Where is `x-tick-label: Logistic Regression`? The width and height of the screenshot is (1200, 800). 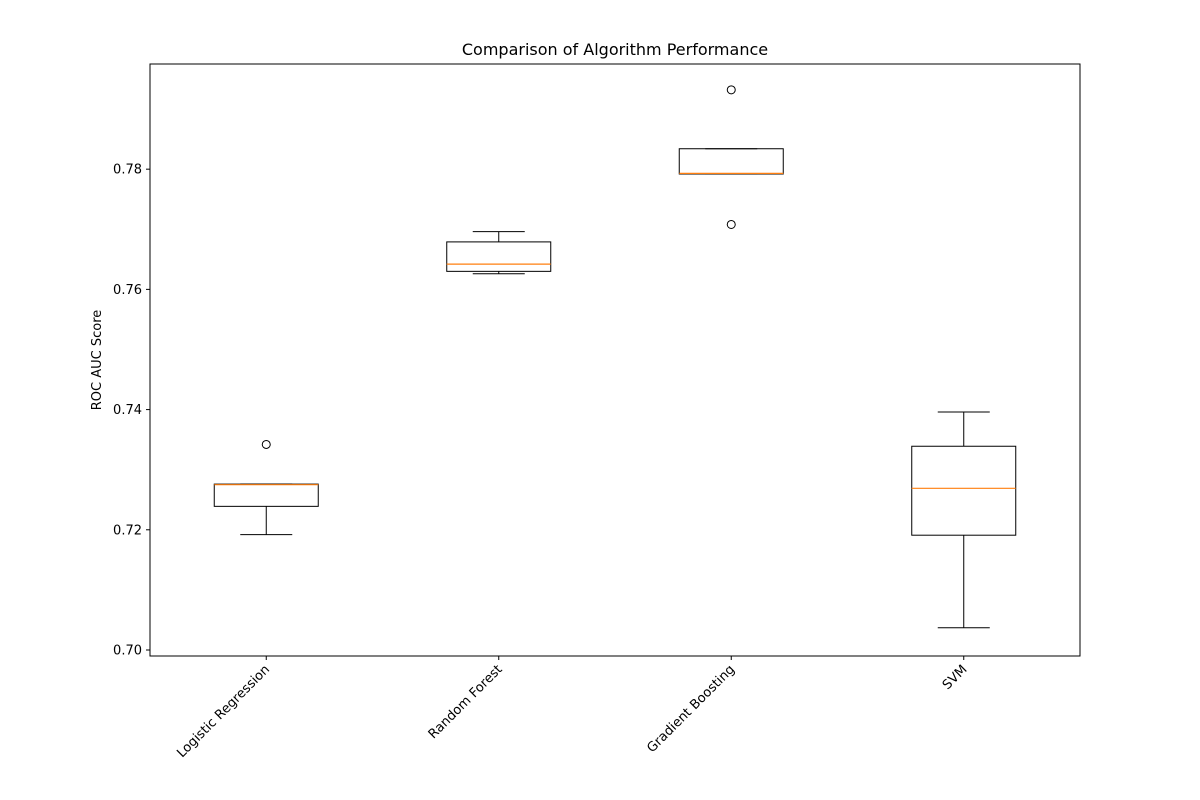
x-tick-label: Logistic Regression is located at coordinates (223, 711).